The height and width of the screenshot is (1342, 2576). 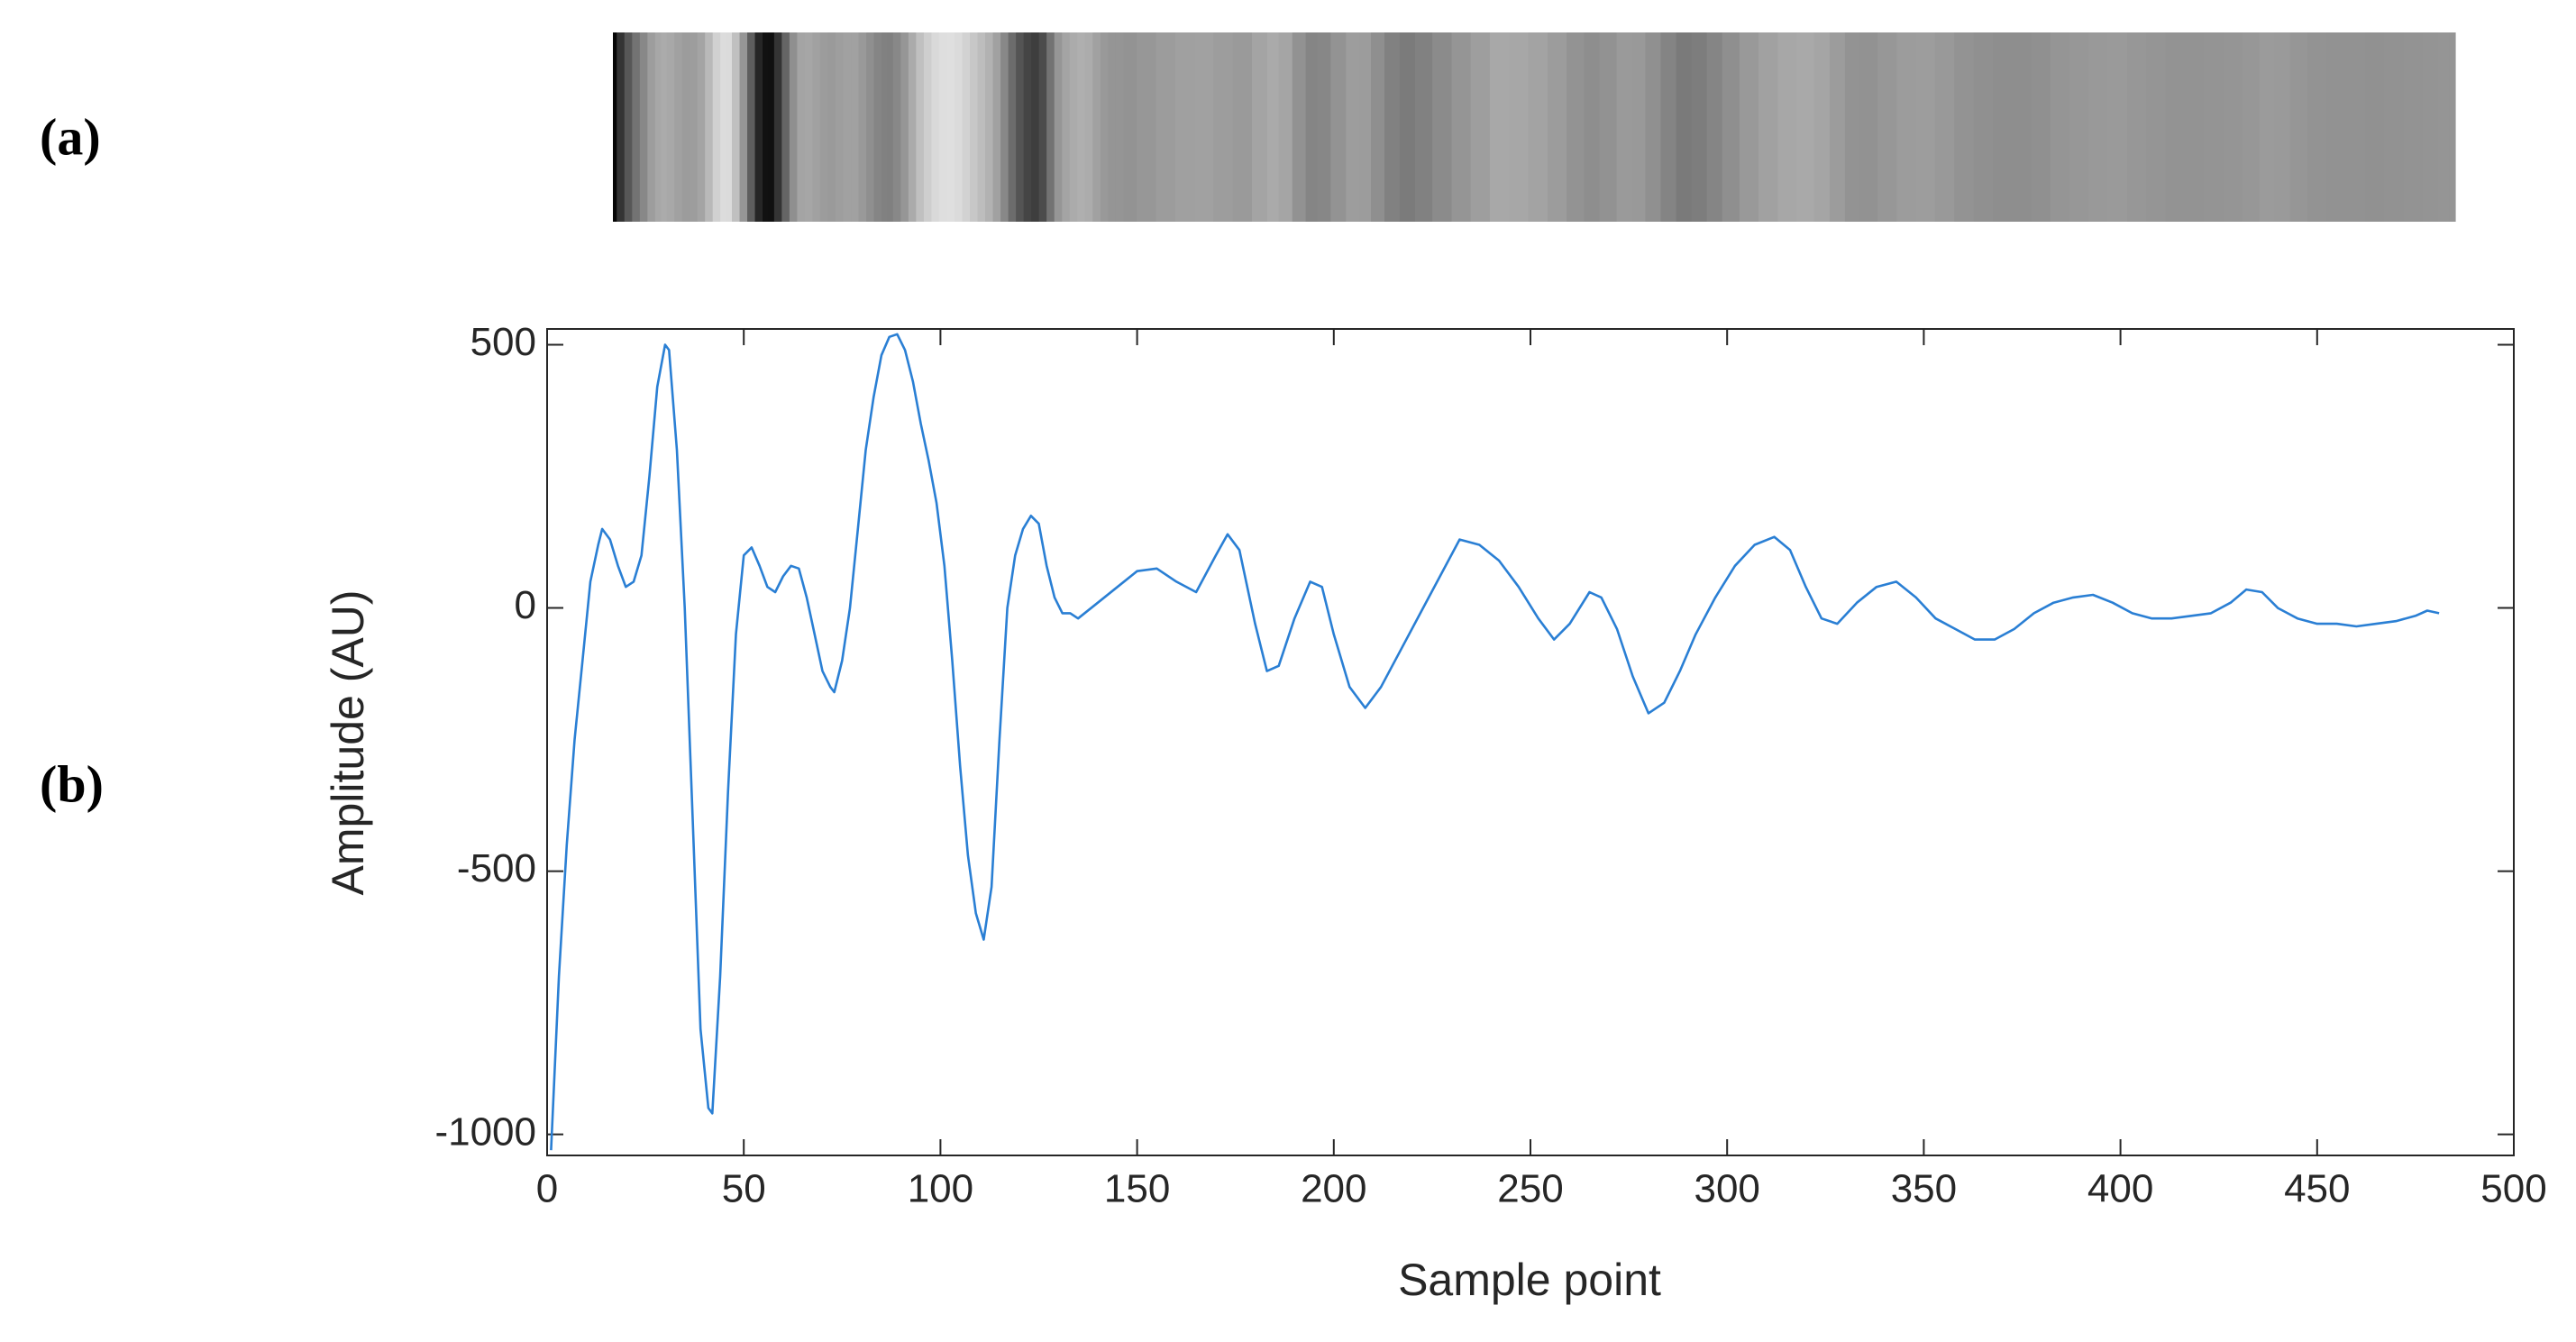 What do you see at coordinates (940, 1189) in the screenshot?
I see `x-tick-label: 100` at bounding box center [940, 1189].